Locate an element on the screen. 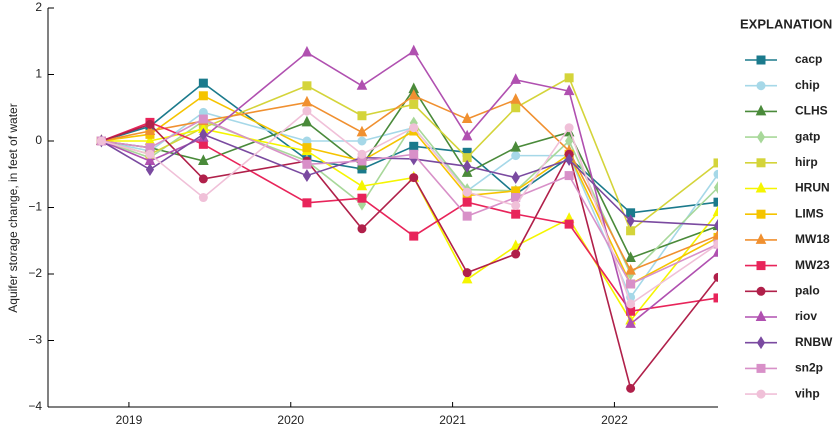  legend-label: chip is located at coordinates (807, 85).